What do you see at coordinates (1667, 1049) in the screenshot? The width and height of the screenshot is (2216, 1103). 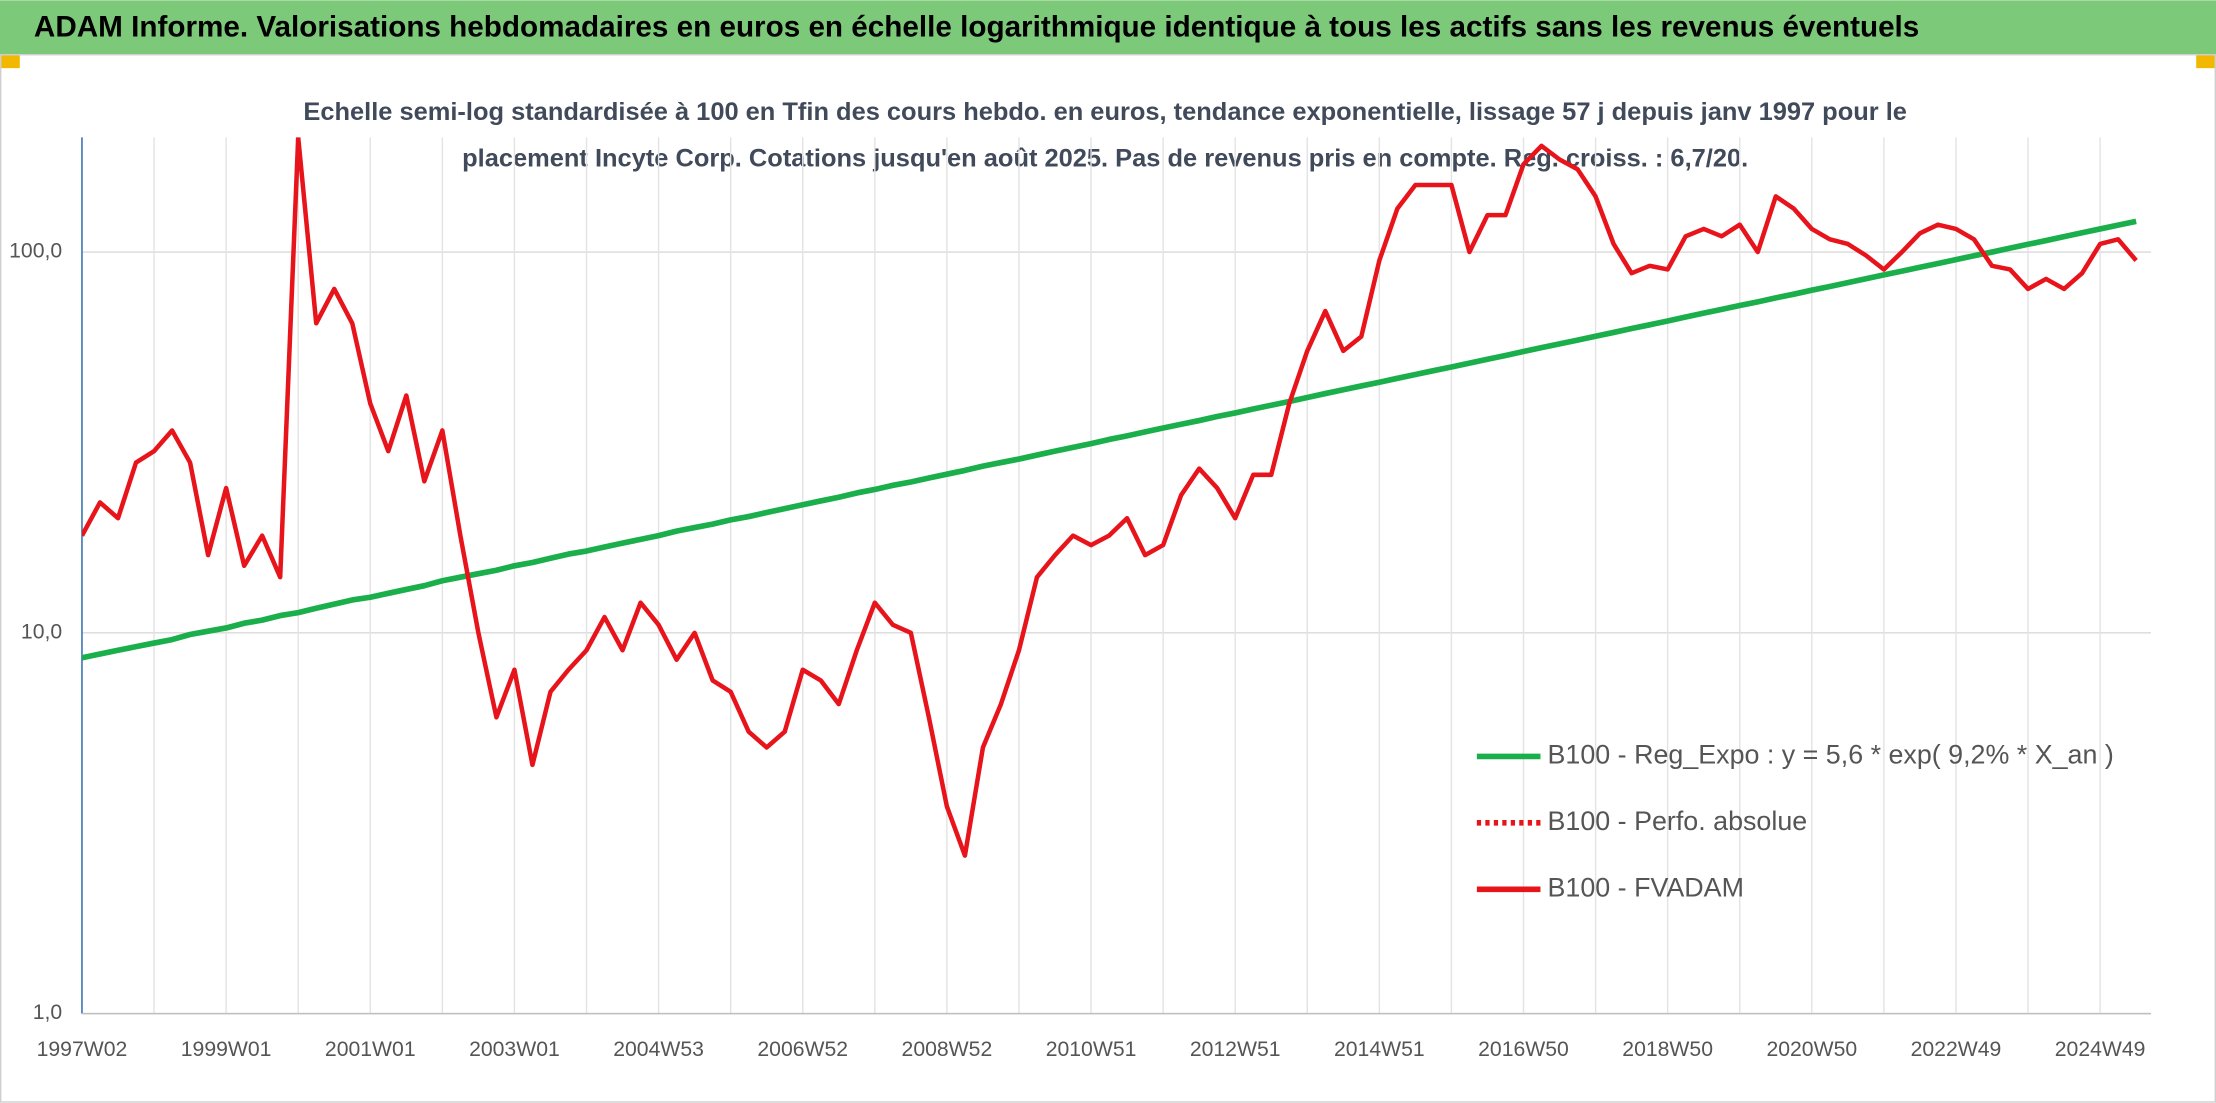 I see `x-tick-label: 2018W50` at bounding box center [1667, 1049].